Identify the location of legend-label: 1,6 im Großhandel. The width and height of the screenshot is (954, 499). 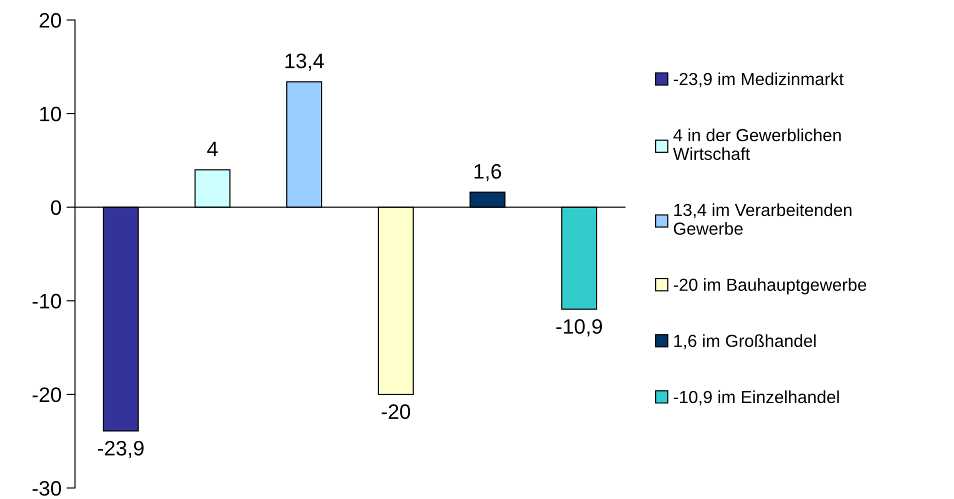
(745, 342).